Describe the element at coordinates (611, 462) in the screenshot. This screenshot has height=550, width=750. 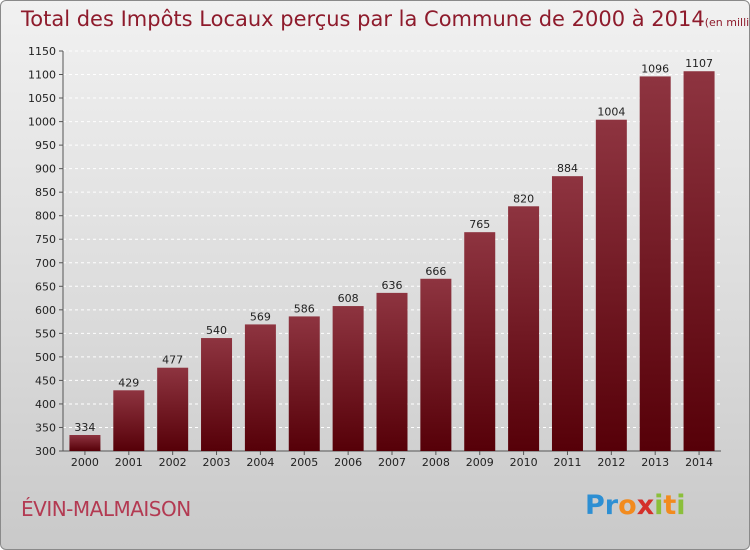
I see `x-tick-label: 2012` at that location.